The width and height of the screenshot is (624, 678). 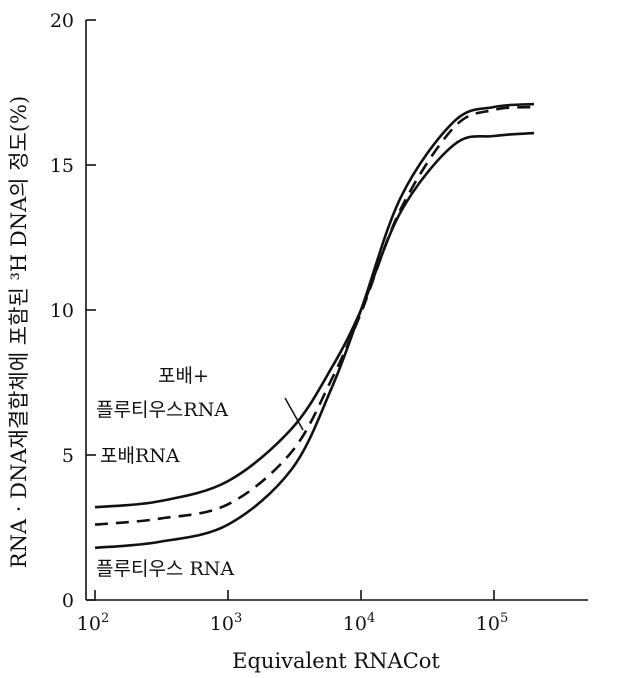 I want to click on y-tick-label: 0, so click(x=68, y=601).